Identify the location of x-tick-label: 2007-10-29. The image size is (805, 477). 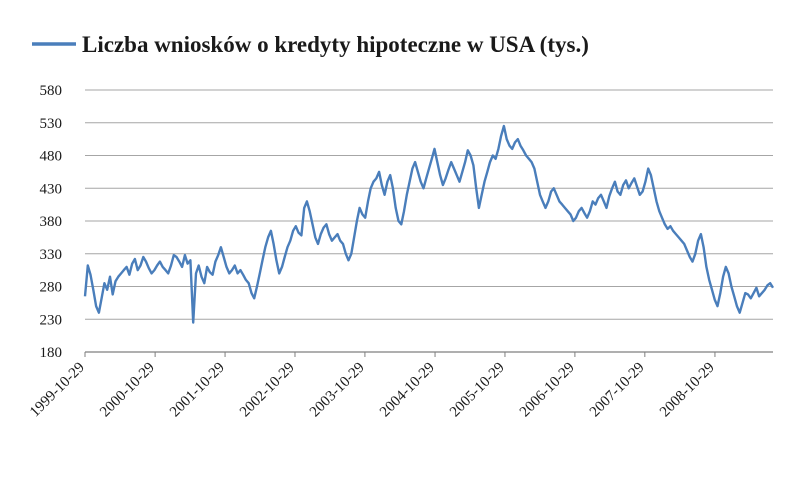
(617, 390).